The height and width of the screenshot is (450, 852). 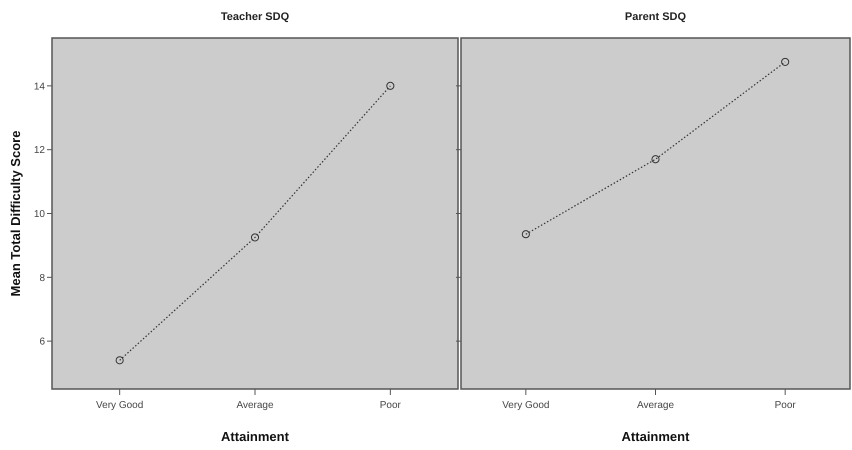 What do you see at coordinates (40, 86) in the screenshot?
I see `y-tick-label: 14` at bounding box center [40, 86].